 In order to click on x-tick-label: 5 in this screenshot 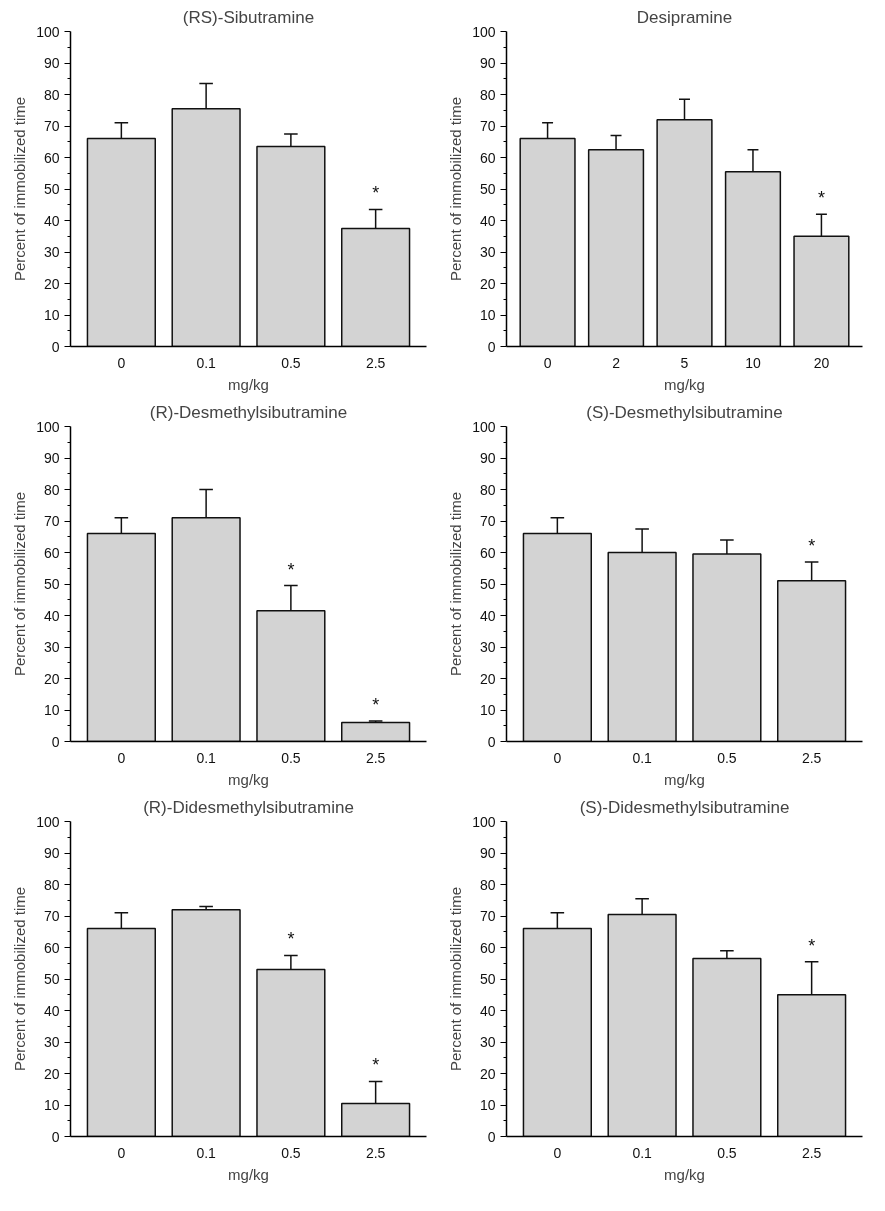, I will do `click(684, 362)`.